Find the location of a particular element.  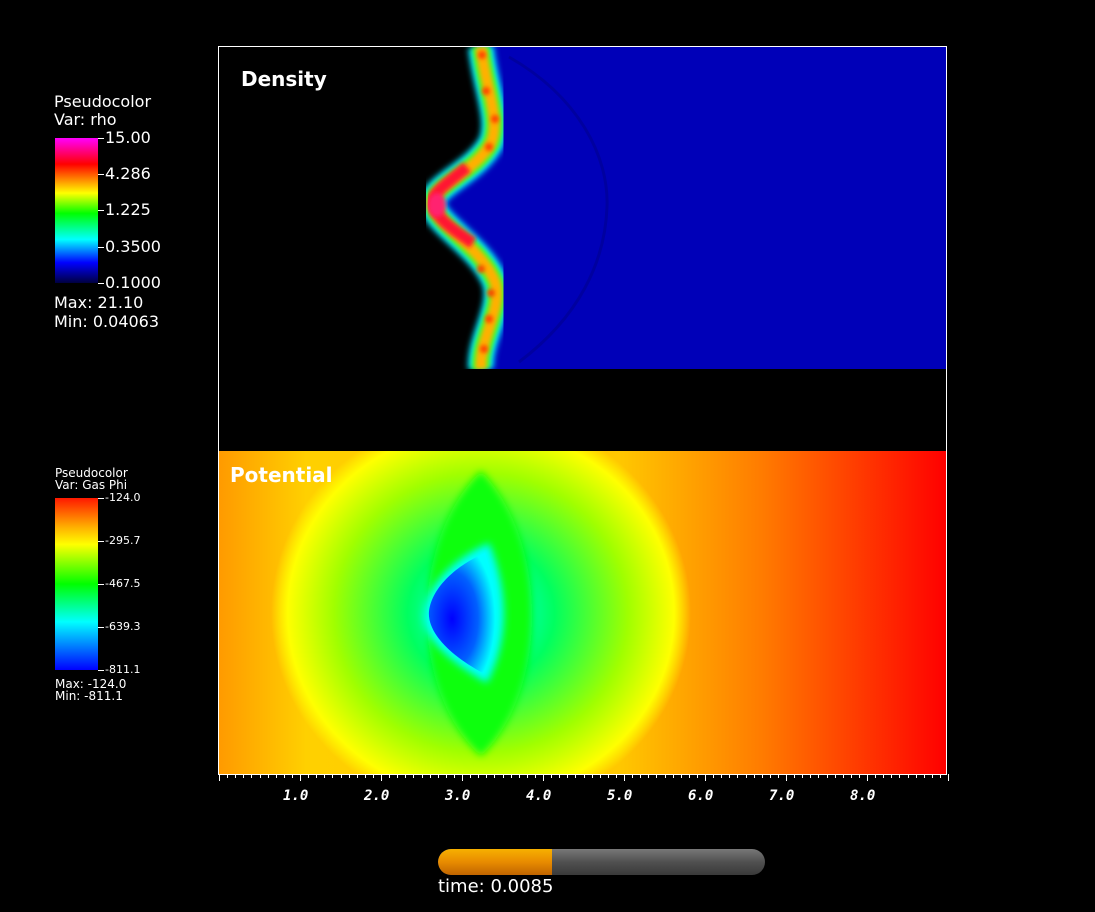

potential-title: Potential is located at coordinates (281, 475).